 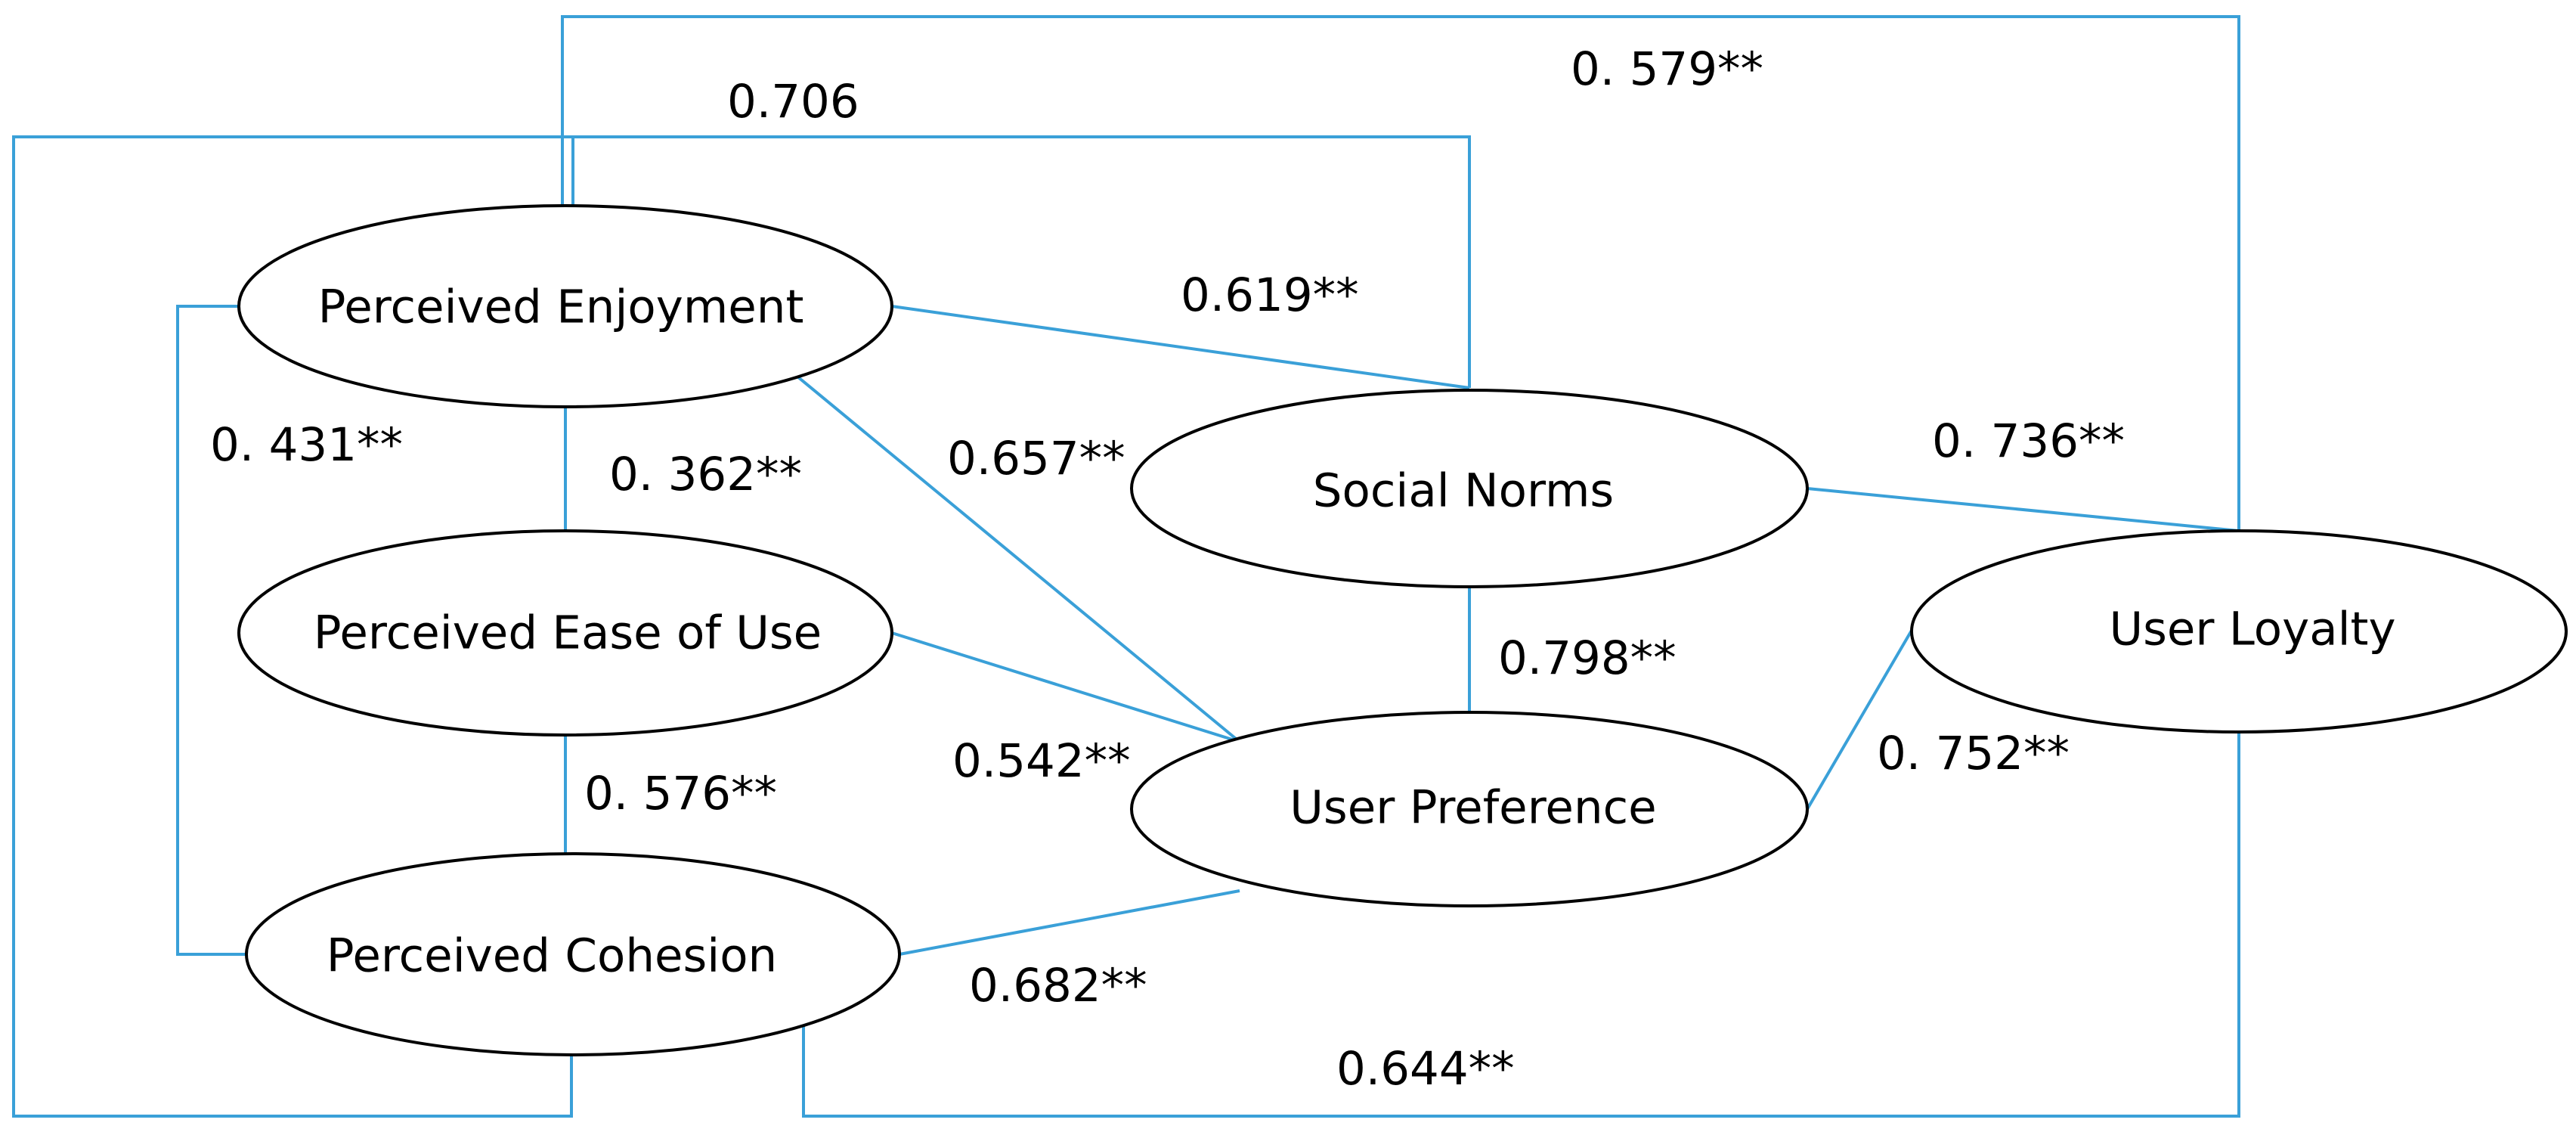 What do you see at coordinates (793, 102) in the screenshot?
I see `coef-enjoyment-social-norms-outer: 0.706` at bounding box center [793, 102].